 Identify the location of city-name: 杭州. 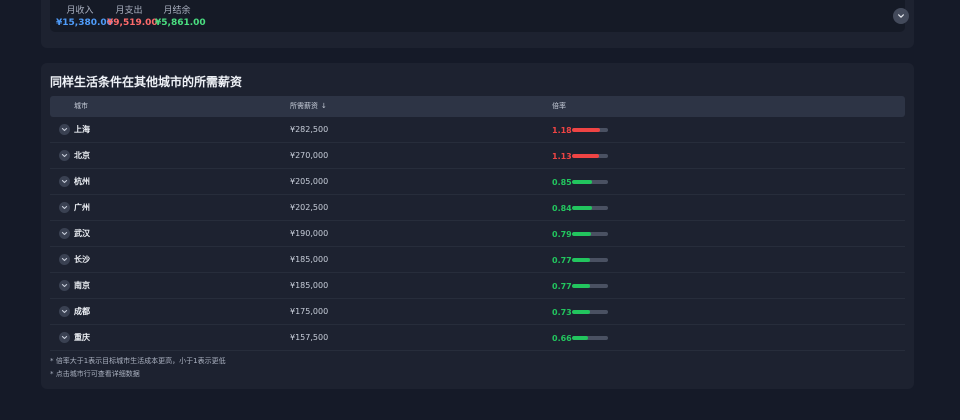
(82, 181).